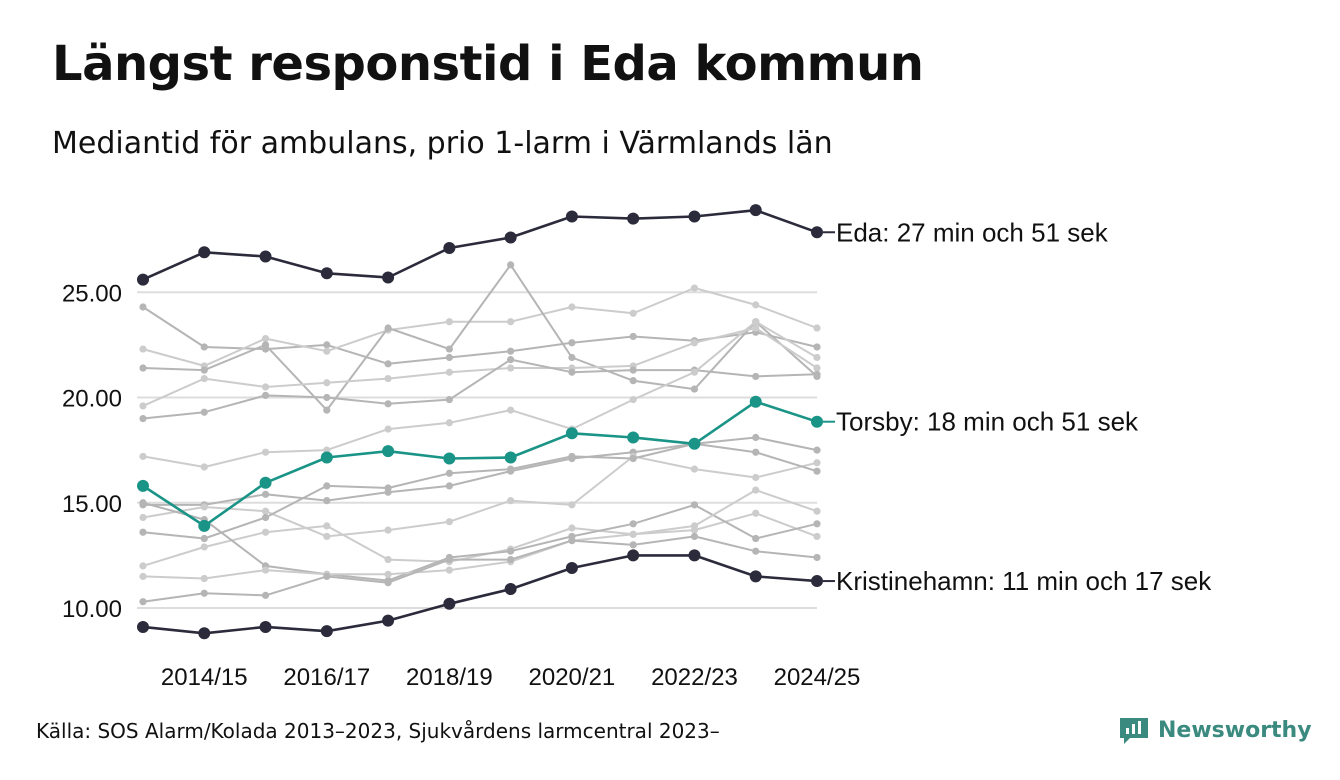 This screenshot has height=780, width=1340. I want to click on series-övrig-kommun-2, so click(480, 327).